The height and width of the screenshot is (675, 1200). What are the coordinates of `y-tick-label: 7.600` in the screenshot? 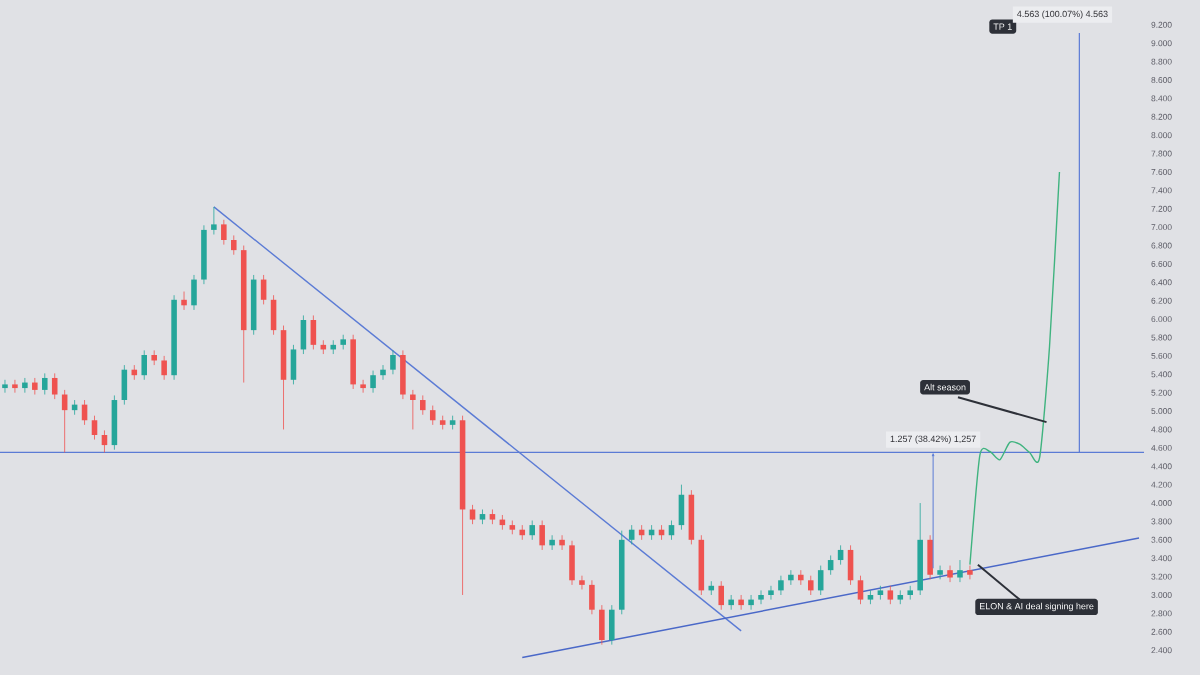 It's located at (1161, 172).